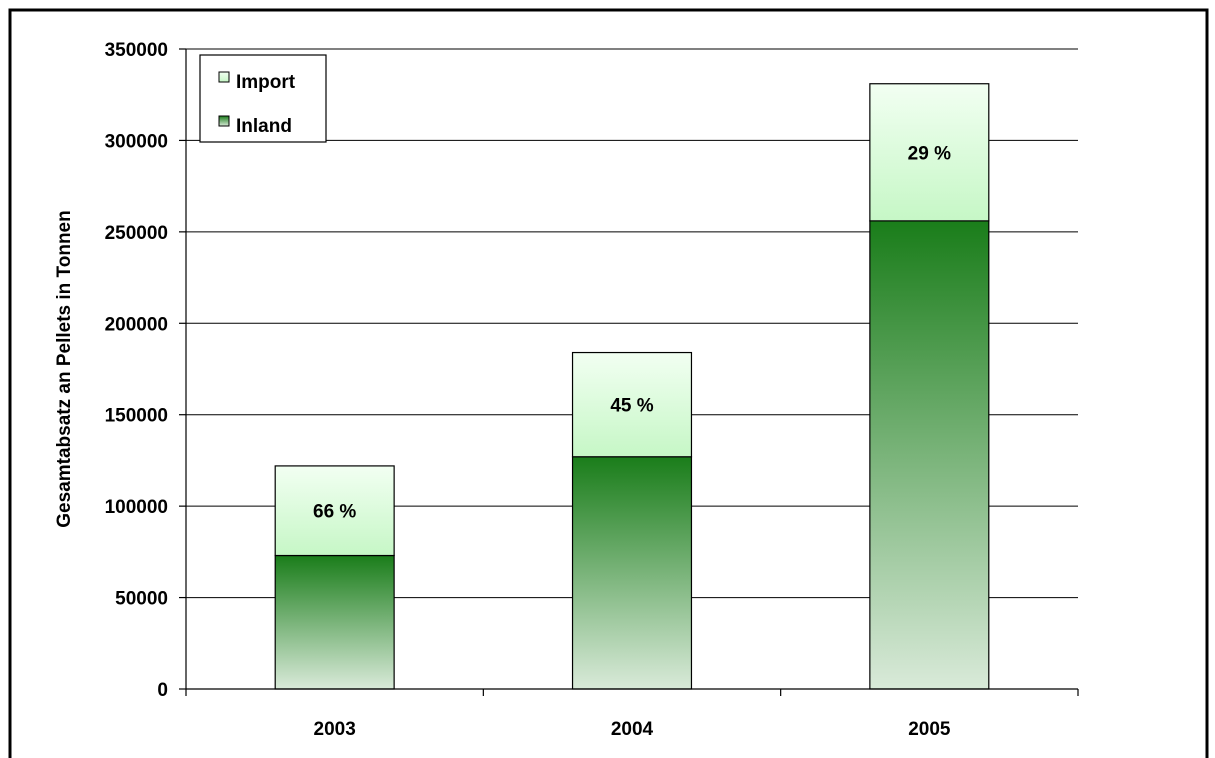 The width and height of the screenshot is (1215, 758). What do you see at coordinates (136, 50) in the screenshot?
I see `y-tick-label: 350000` at bounding box center [136, 50].